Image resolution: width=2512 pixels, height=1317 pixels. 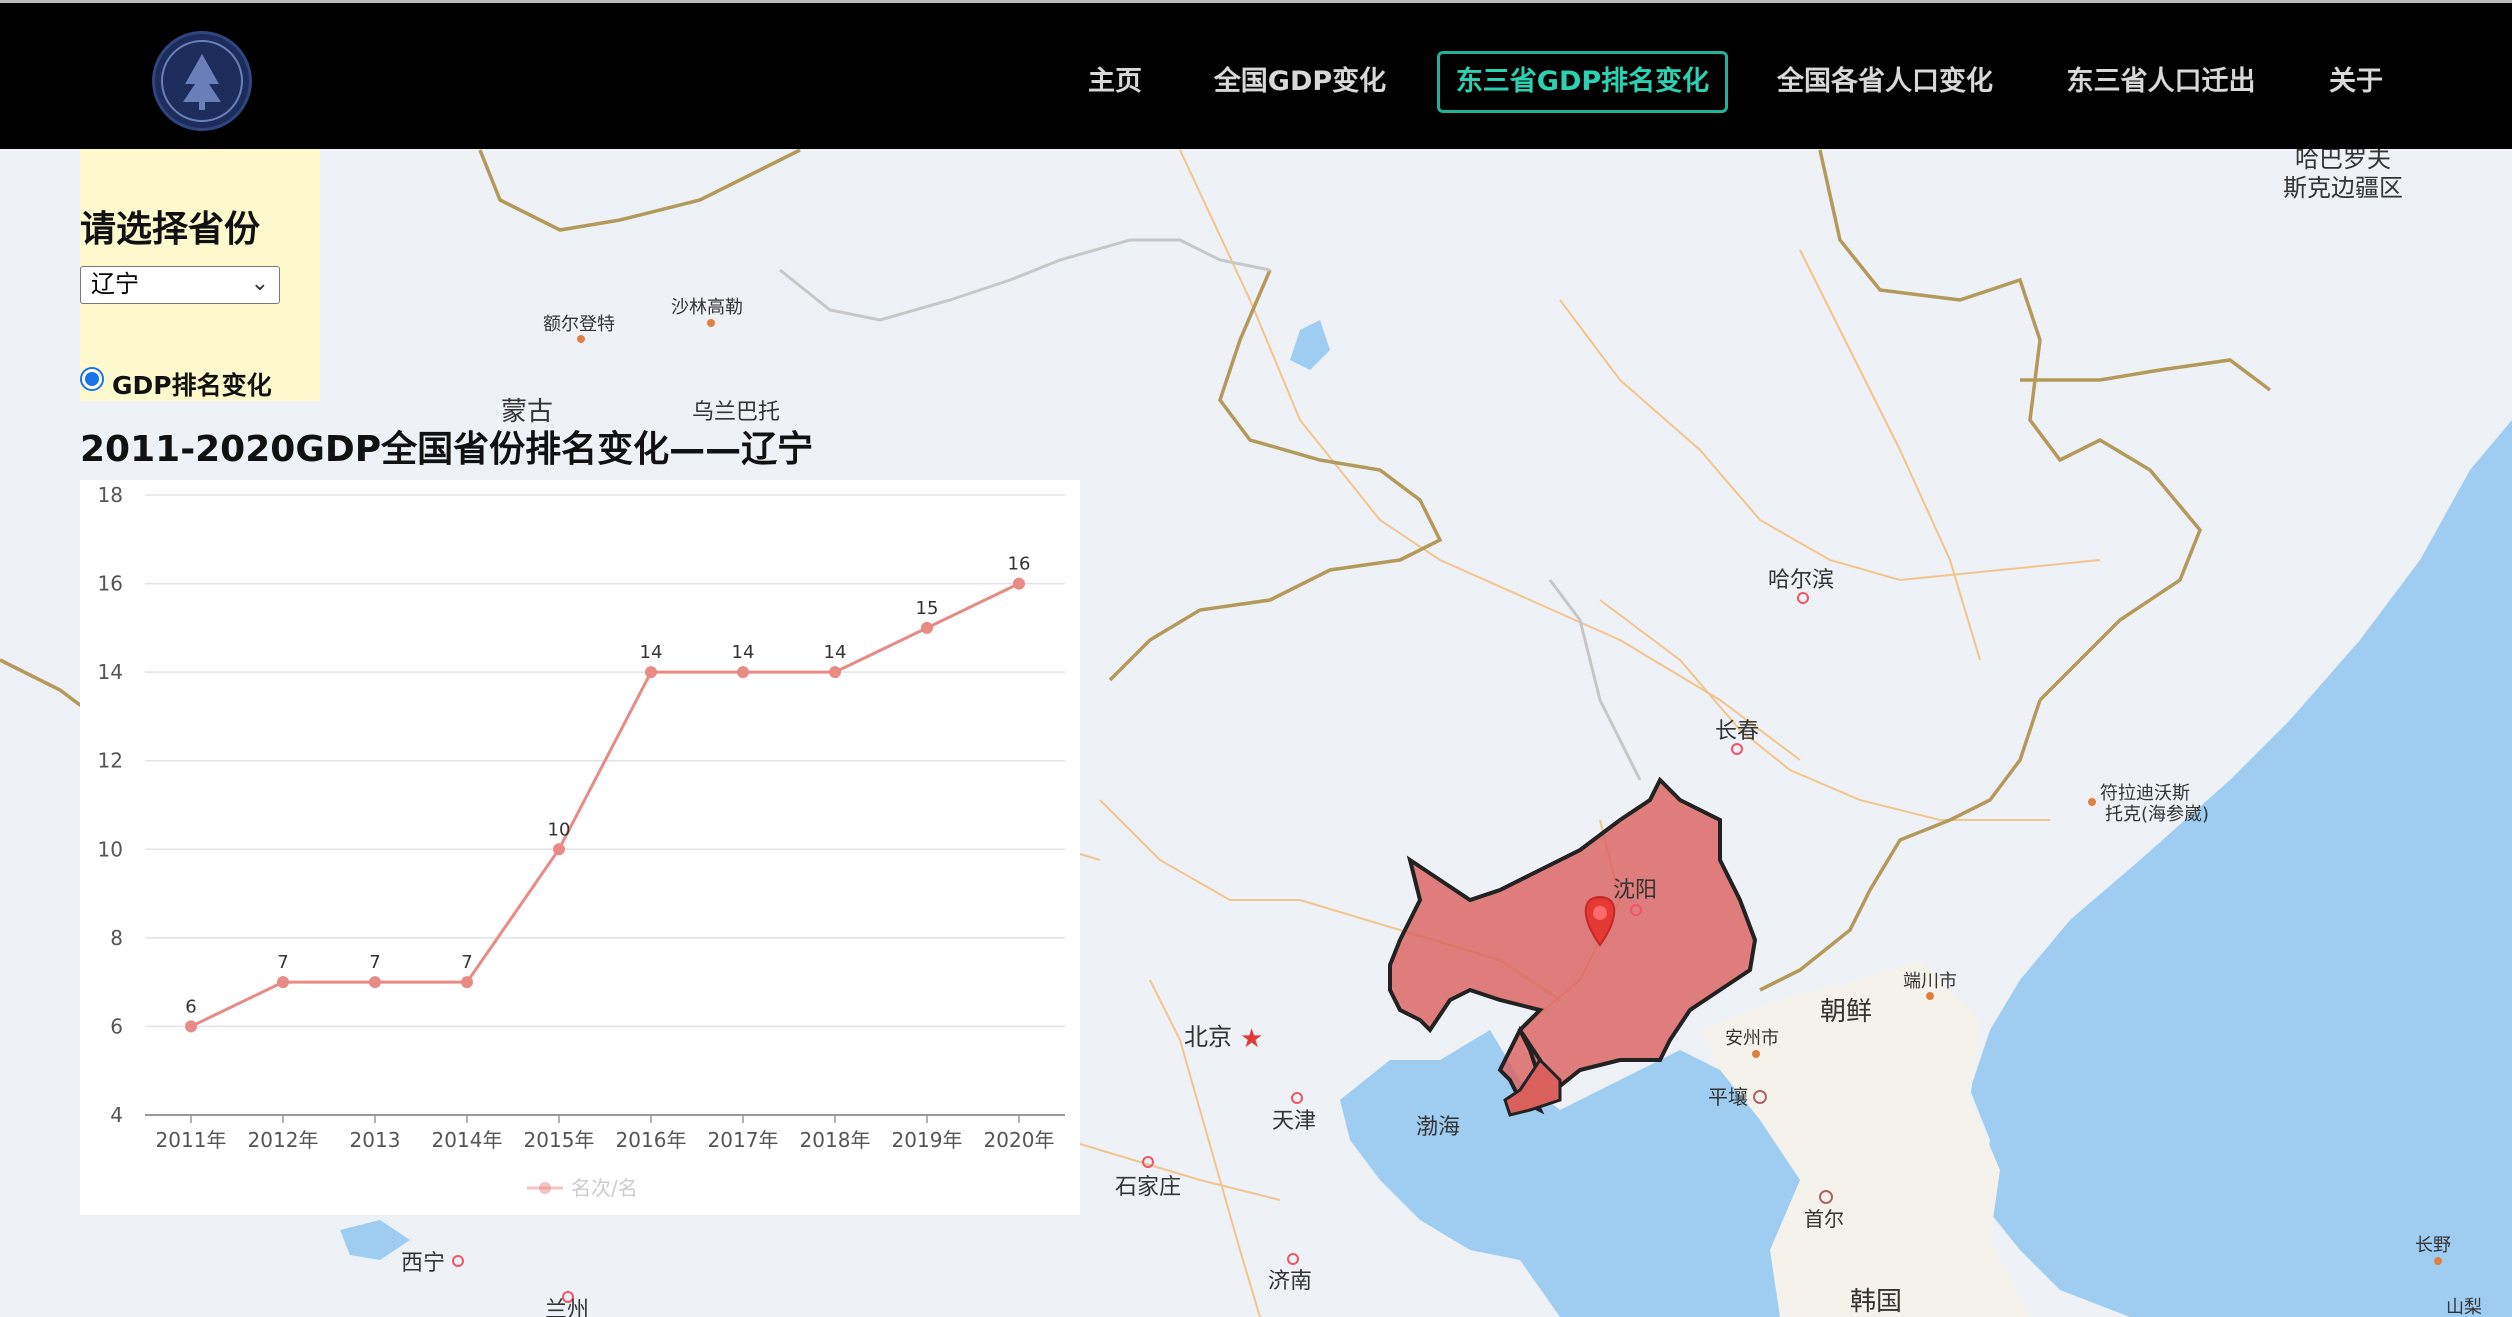 What do you see at coordinates (375, 1140) in the screenshot?
I see `x-tick-label: 2013` at bounding box center [375, 1140].